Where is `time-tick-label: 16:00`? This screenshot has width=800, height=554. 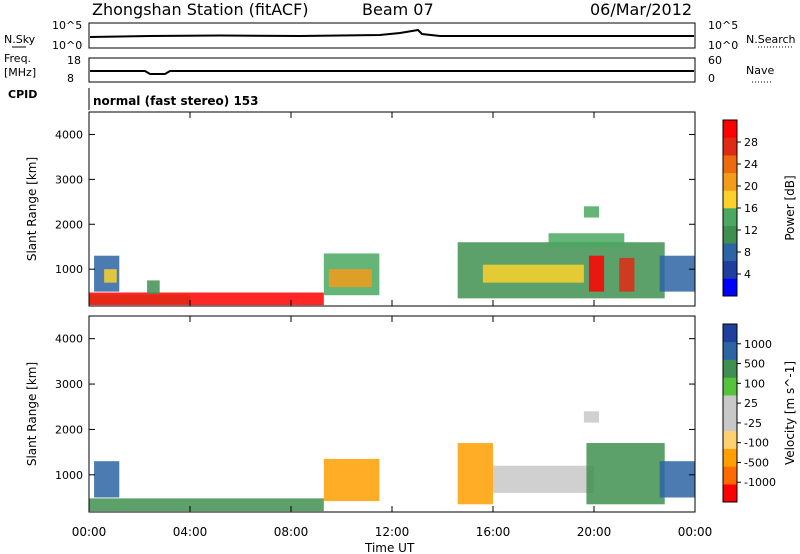
time-tick-label: 16:00 is located at coordinates (493, 532).